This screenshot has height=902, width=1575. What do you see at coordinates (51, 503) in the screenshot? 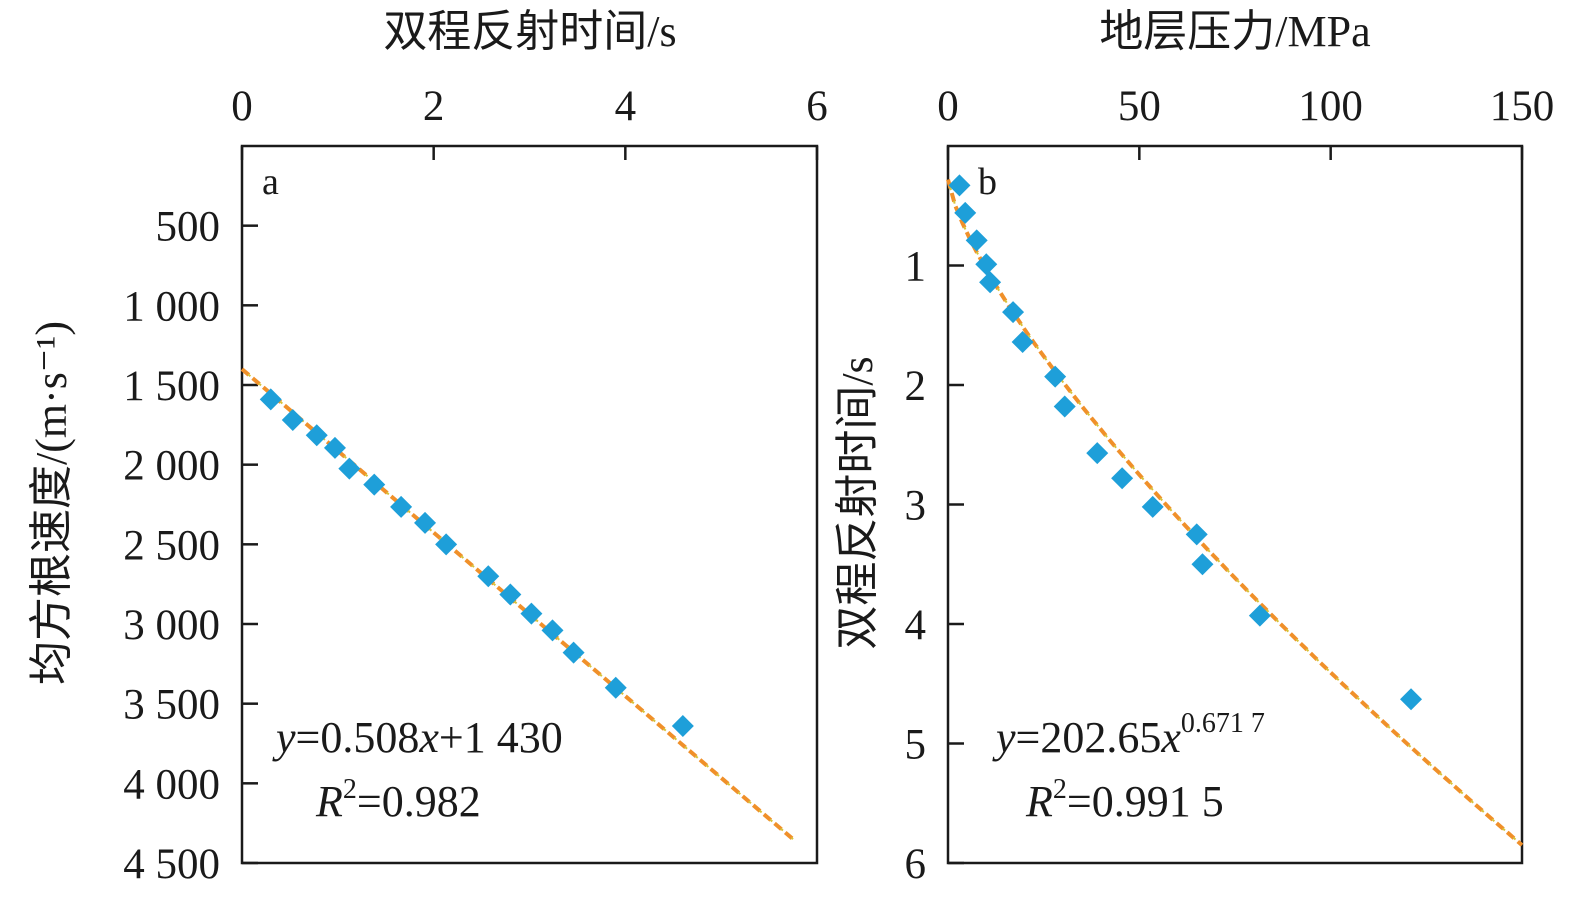
I see `panel-a-y-axis-label: 均方根速度/(m·s⁻¹)` at bounding box center [51, 503].